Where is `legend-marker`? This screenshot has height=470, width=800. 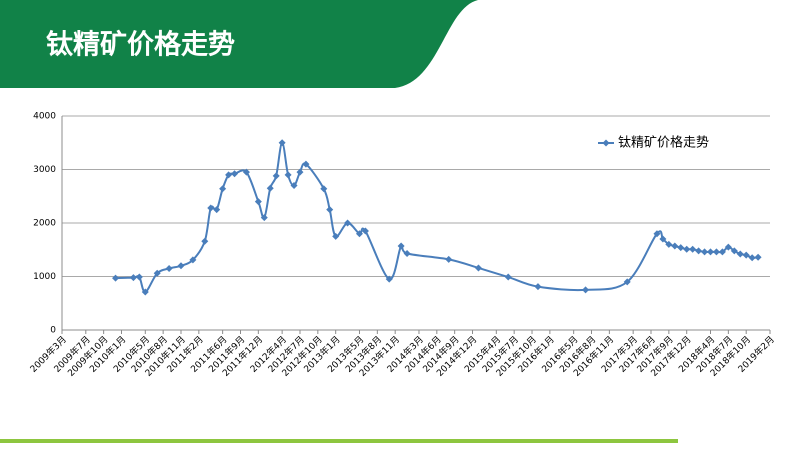
legend-marker is located at coordinates (606, 143).